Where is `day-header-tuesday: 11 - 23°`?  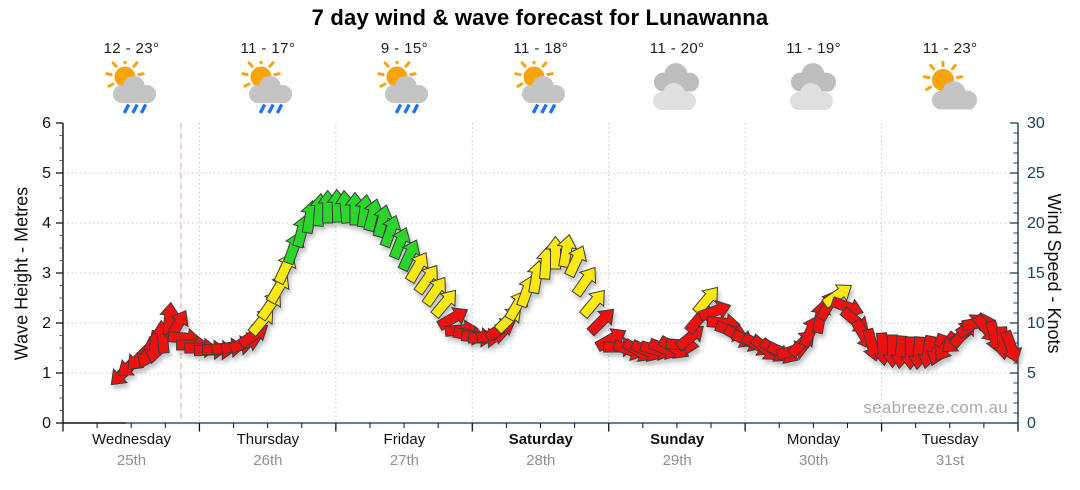 day-header-tuesday: 11 - 23° is located at coordinates (950, 78).